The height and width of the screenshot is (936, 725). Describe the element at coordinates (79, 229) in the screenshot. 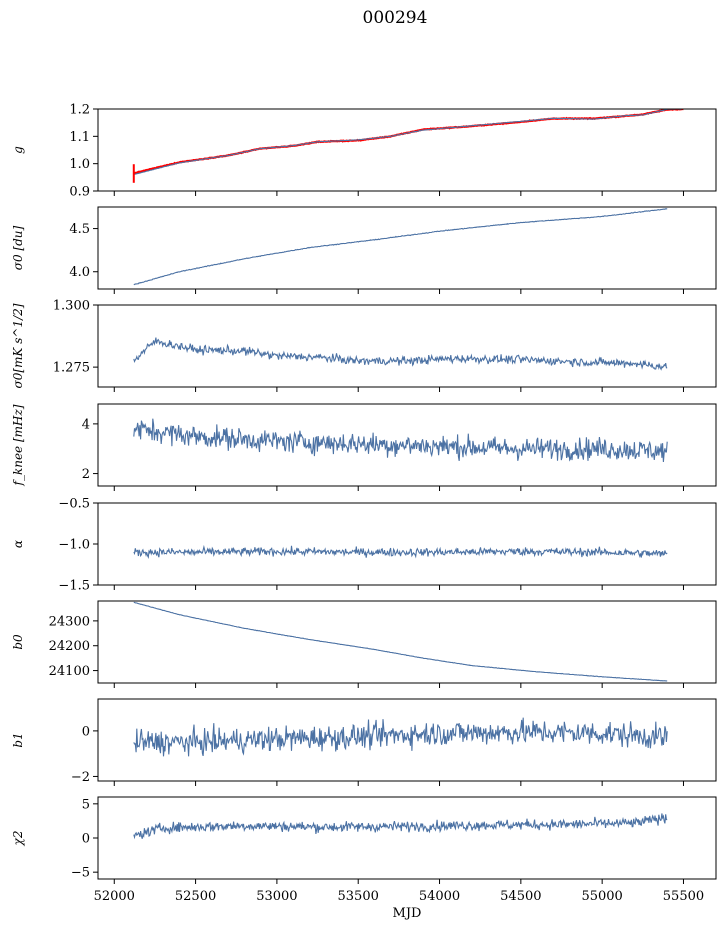

I see `y-tick-label: 4.5` at that location.